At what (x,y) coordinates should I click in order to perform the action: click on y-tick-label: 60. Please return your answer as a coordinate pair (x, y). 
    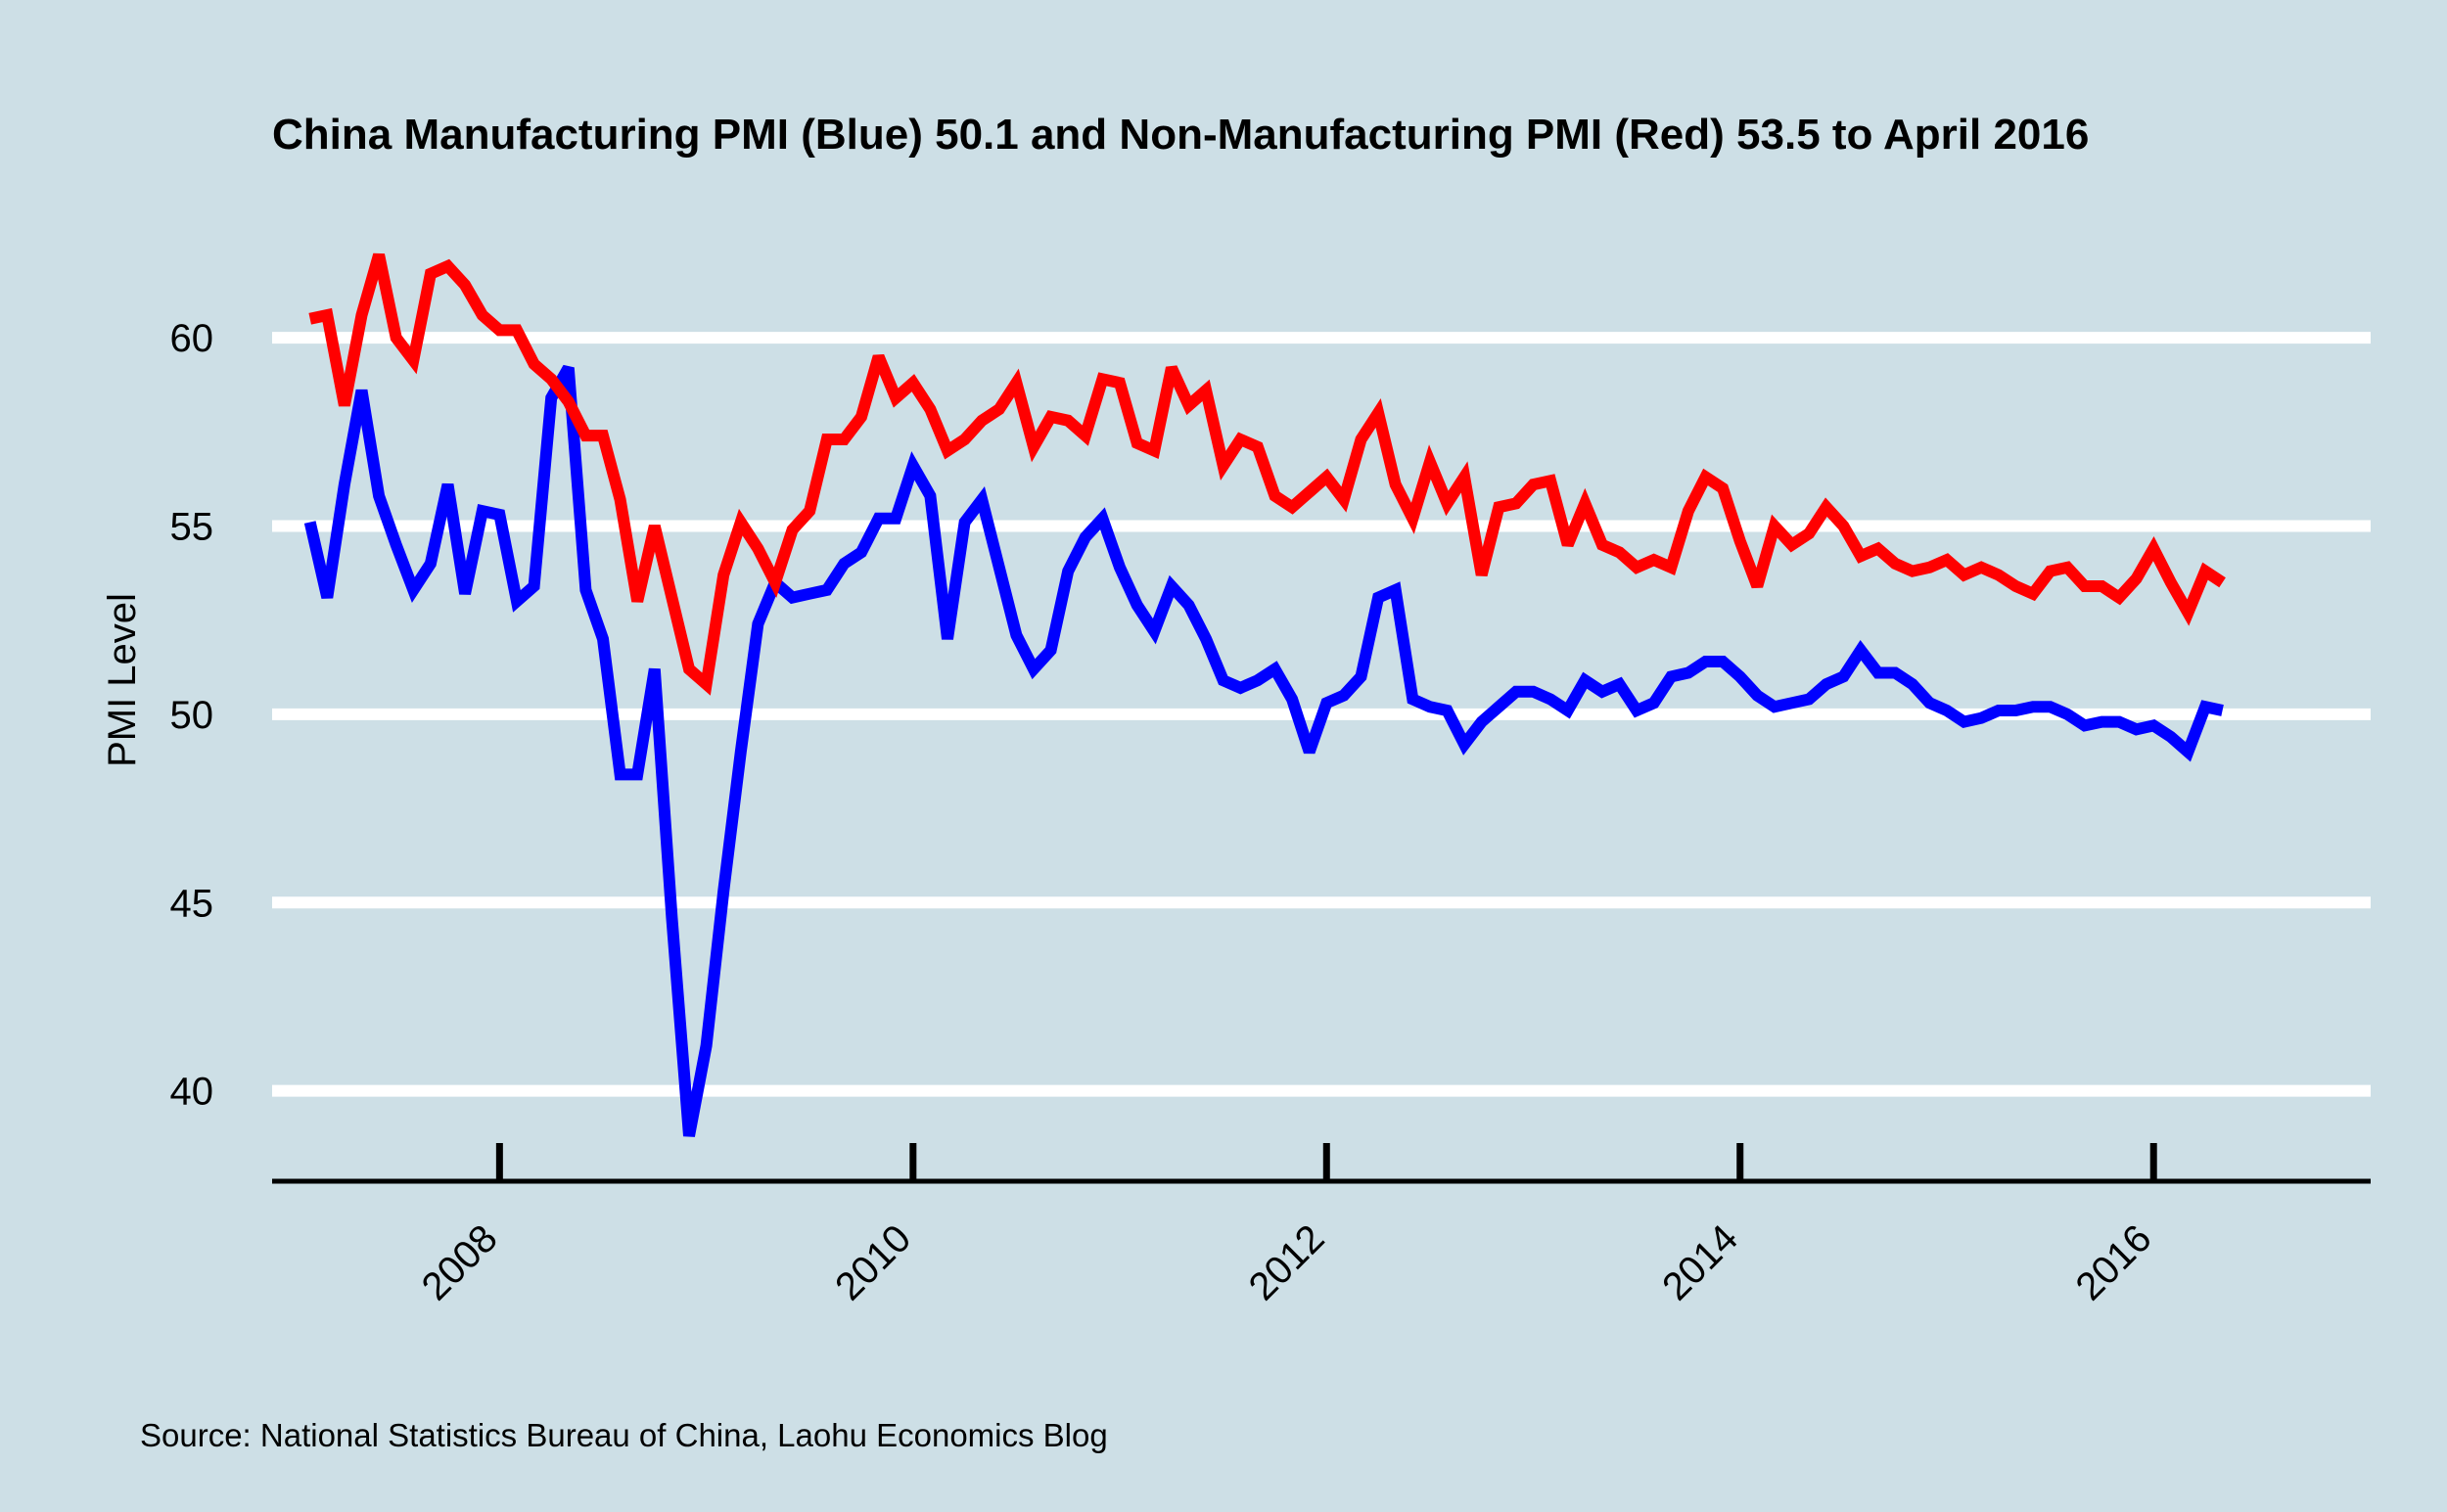
    Looking at the image, I should click on (192, 338).